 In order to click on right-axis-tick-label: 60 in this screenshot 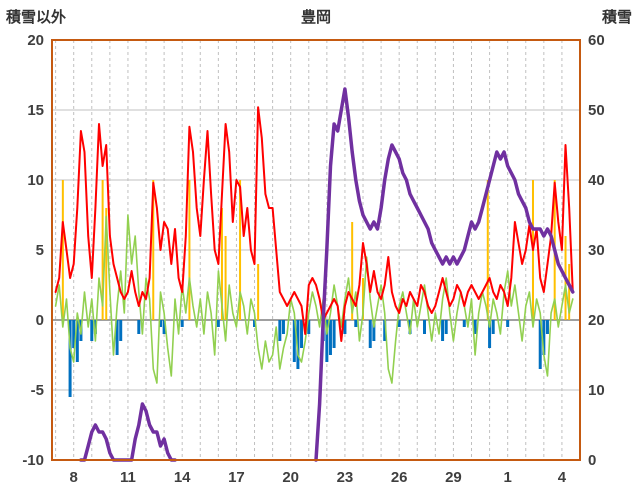, I will do `click(596, 40)`.